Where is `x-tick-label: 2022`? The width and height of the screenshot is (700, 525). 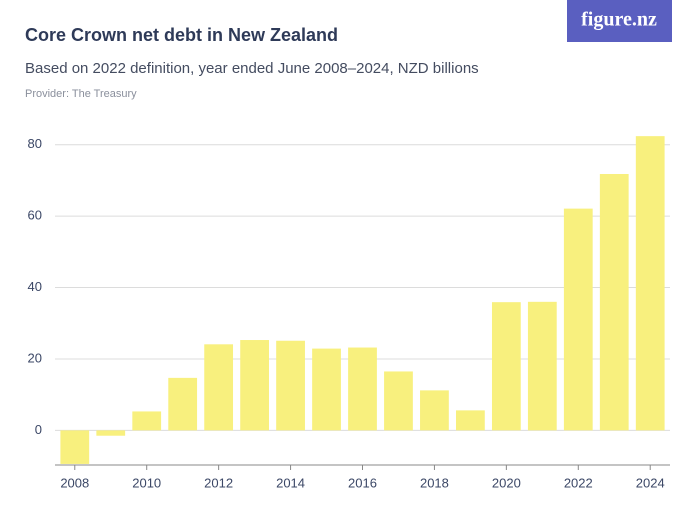 x-tick-label: 2022 is located at coordinates (578, 482).